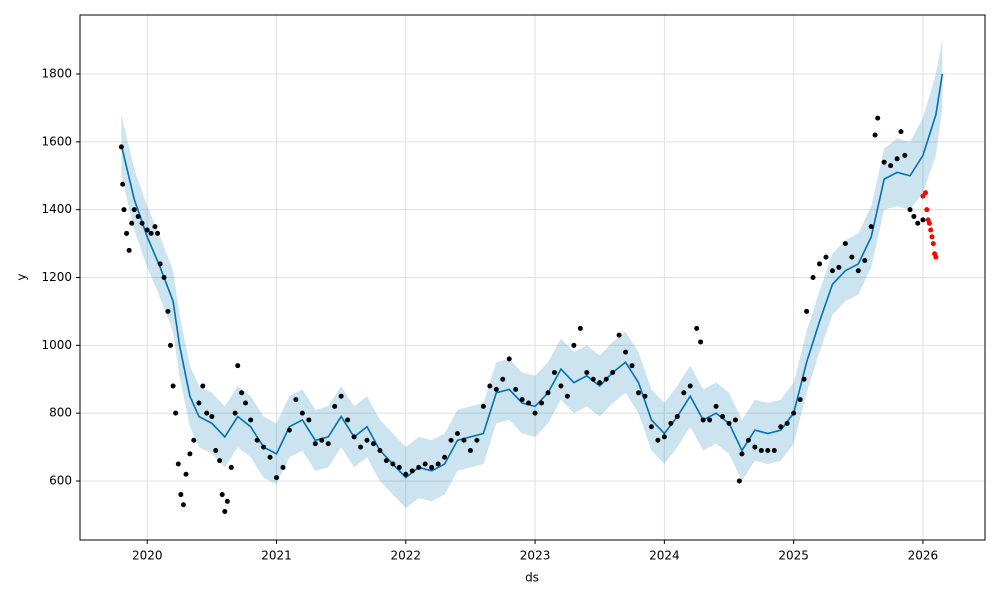 This screenshot has width=1000, height=600. I want to click on y-tick-label: 1000, so click(56, 345).